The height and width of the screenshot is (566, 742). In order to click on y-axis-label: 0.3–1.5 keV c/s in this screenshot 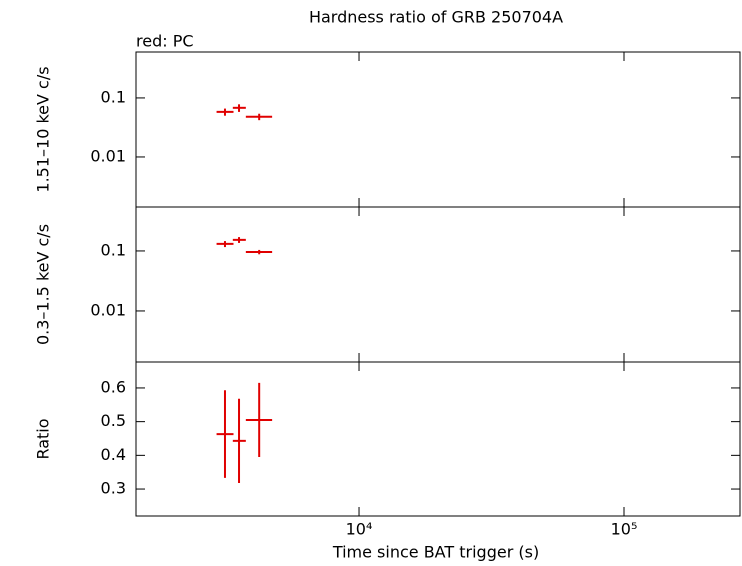, I will do `click(43, 284)`.